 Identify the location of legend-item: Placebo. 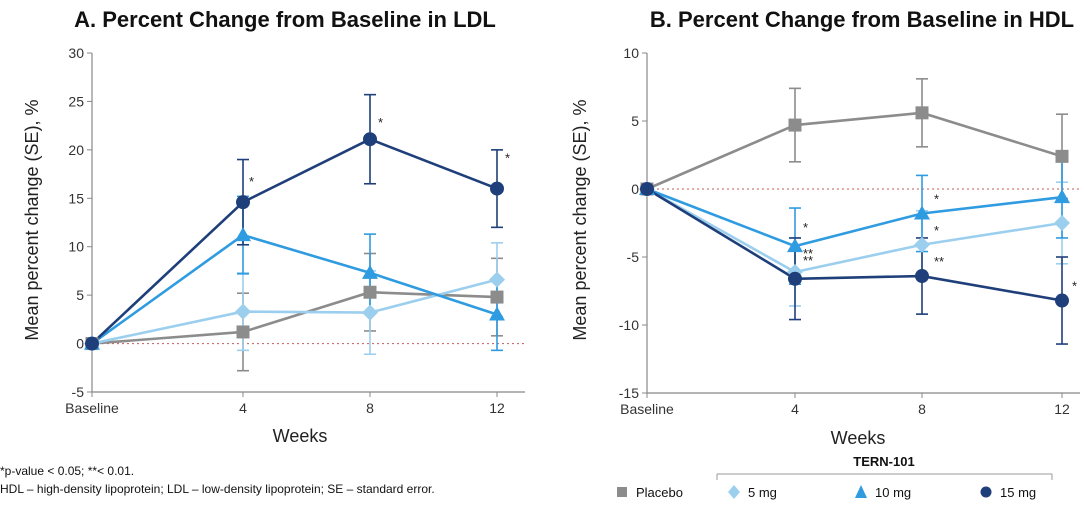
(650, 492).